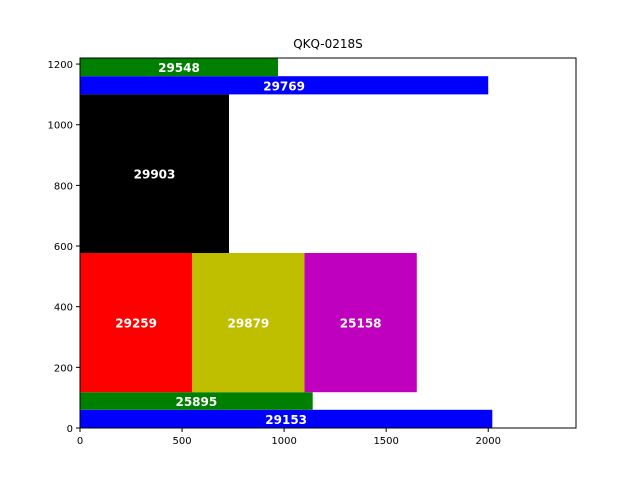 Image resolution: width=640 pixels, height=480 pixels. I want to click on x-axis: 0 500 1000 1500 2000, so click(289, 437).